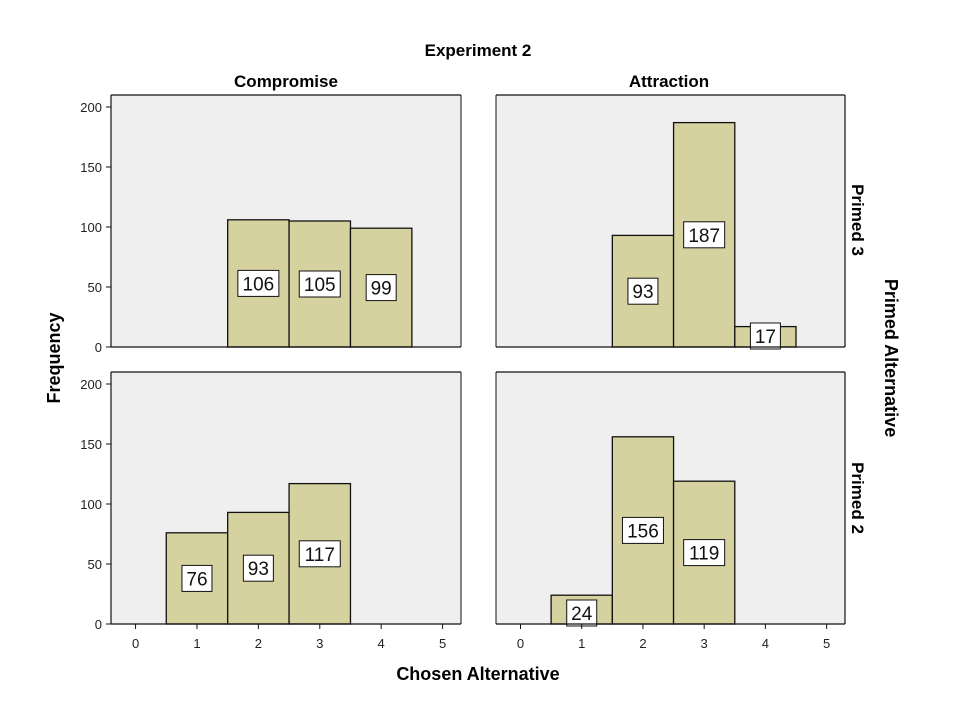 This screenshot has height=725, width=960. I want to click on data-label-x3: 117, so click(320, 555).